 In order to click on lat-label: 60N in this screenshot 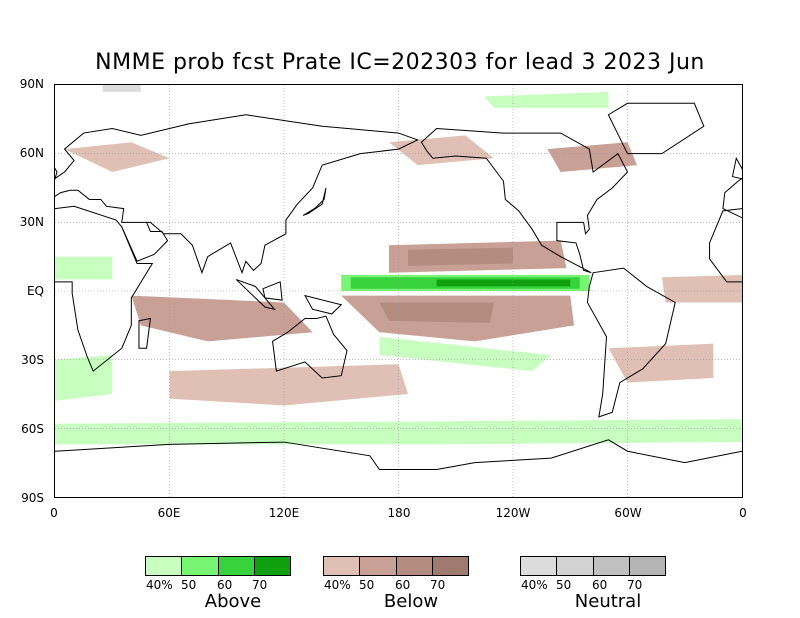, I will do `click(31, 153)`.